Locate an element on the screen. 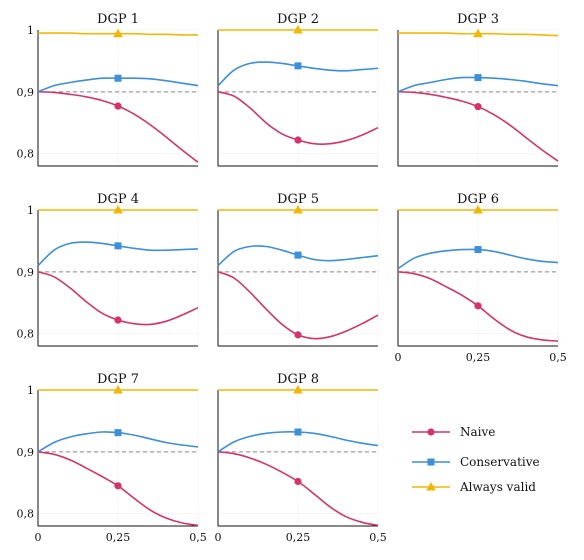 This screenshot has height=560, width=584. legend-marker-circle is located at coordinates (431, 432).